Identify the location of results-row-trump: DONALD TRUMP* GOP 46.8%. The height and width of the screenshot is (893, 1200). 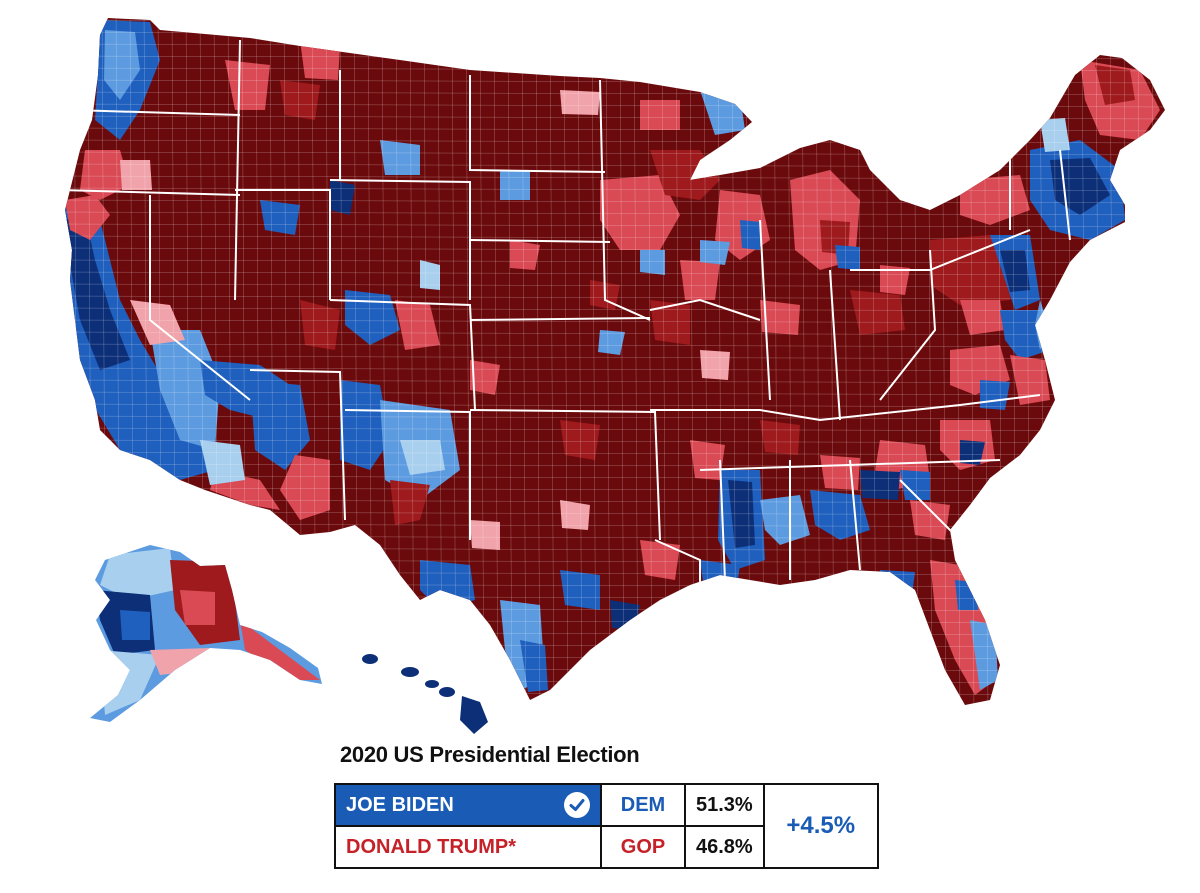
(606, 847).